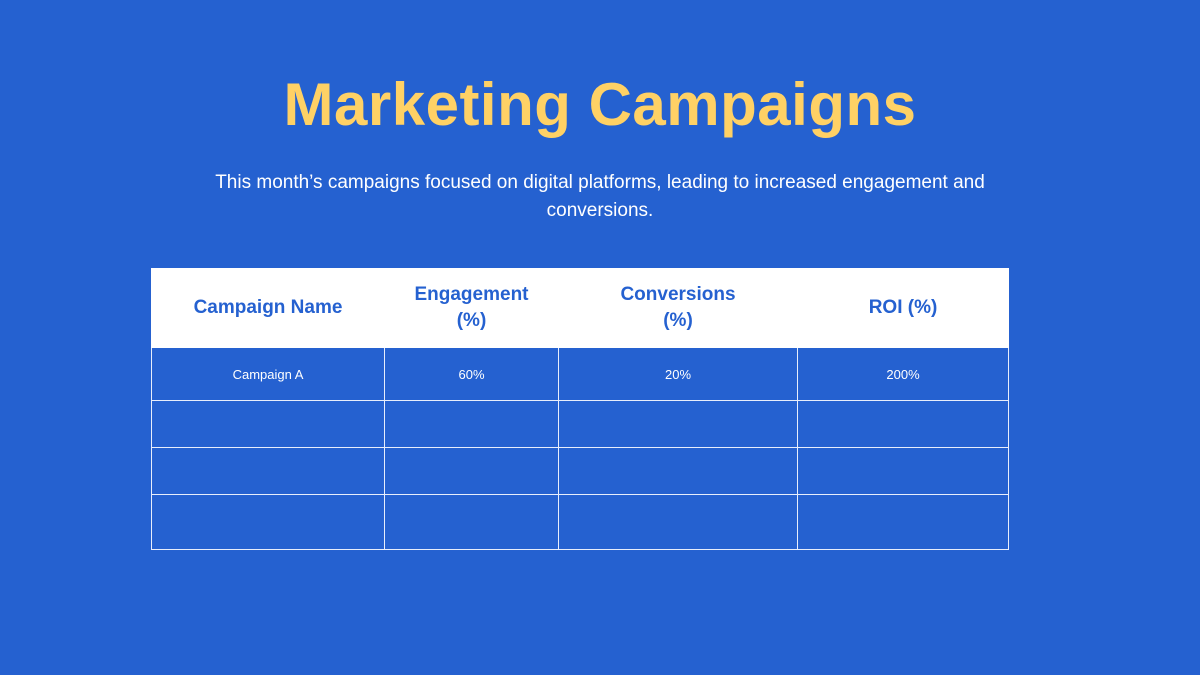 Image resolution: width=1200 pixels, height=675 pixels. What do you see at coordinates (268, 374) in the screenshot?
I see `cell: Campaign A` at bounding box center [268, 374].